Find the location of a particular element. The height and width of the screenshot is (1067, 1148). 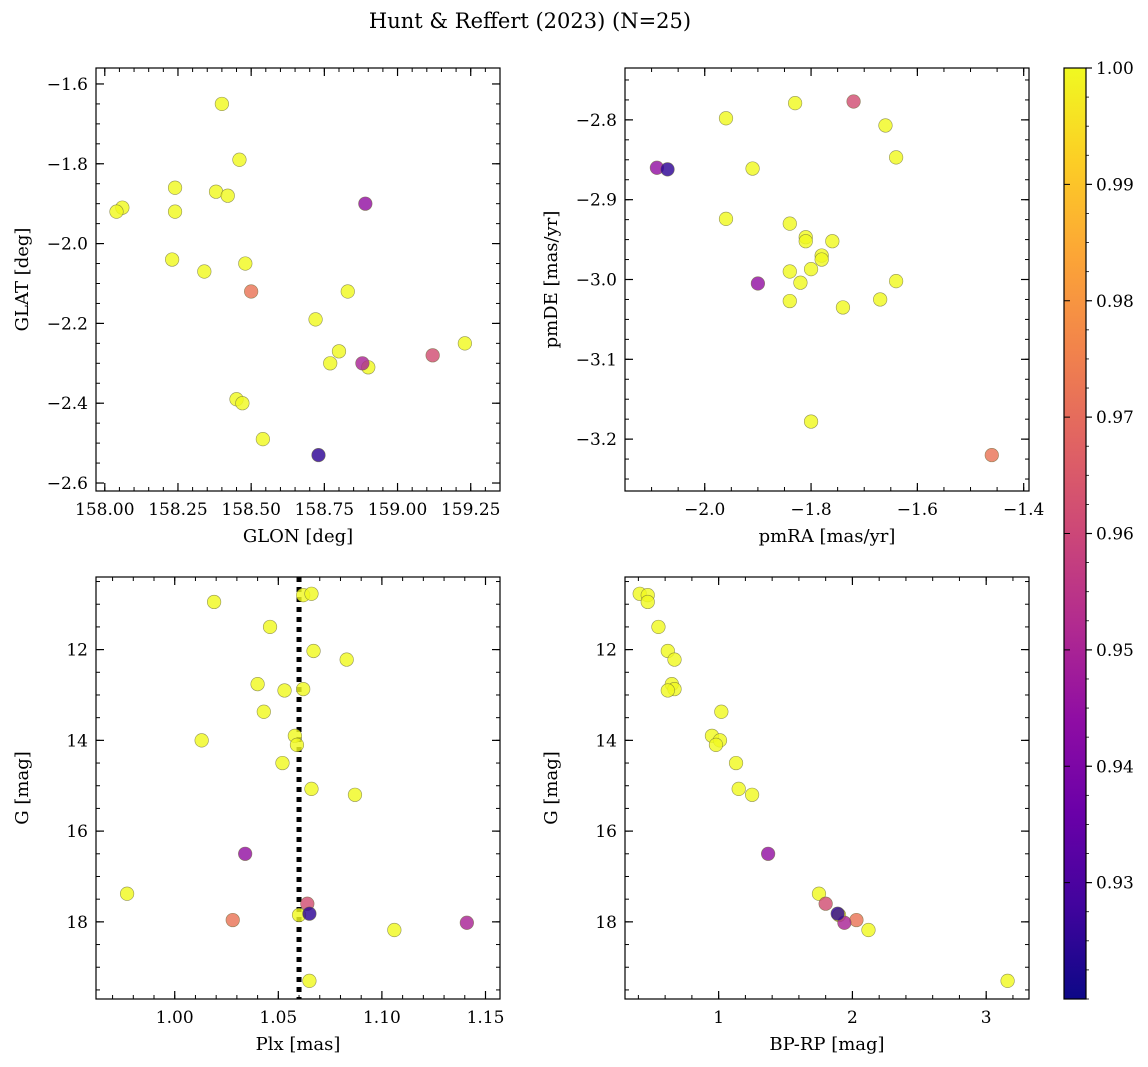

y-tick-label: 16 is located at coordinates (606, 832).